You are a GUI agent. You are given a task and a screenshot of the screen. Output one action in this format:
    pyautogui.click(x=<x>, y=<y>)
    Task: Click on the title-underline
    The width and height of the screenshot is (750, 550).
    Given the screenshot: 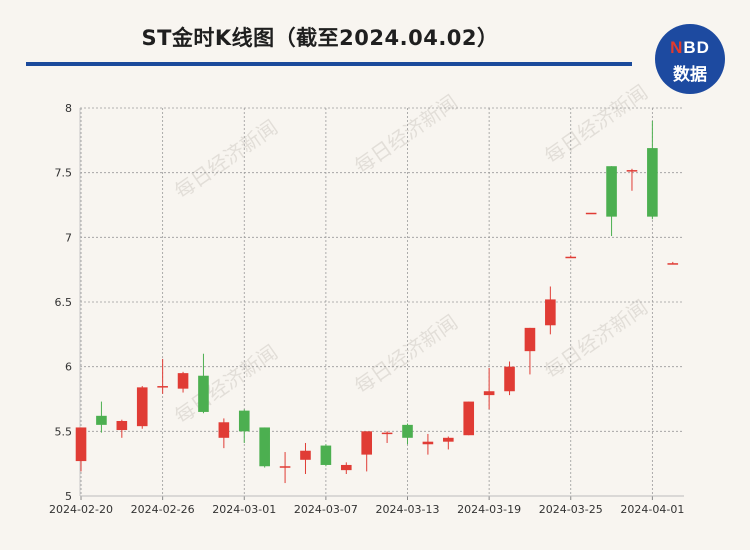 What is the action you would take?
    pyautogui.click(x=329, y=64)
    